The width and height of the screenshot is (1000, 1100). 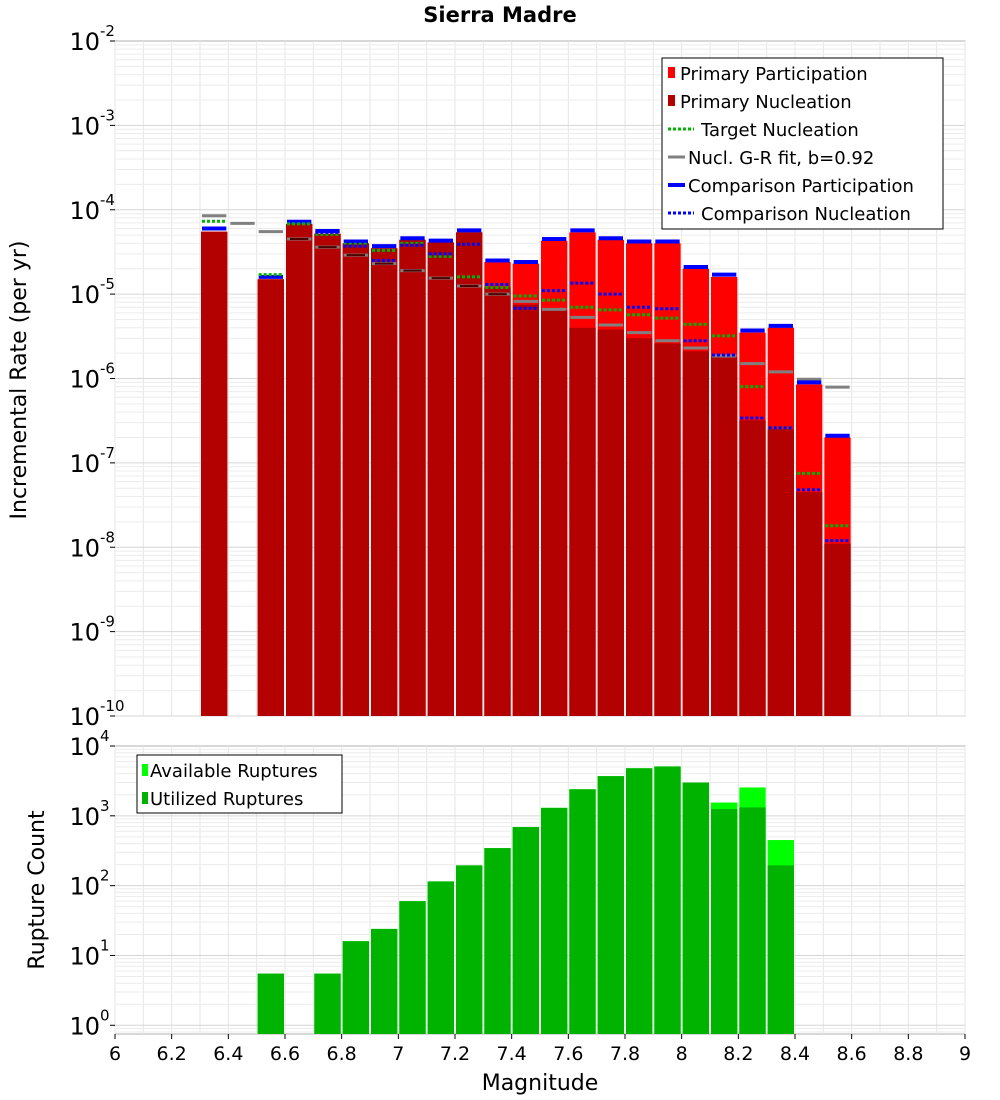 I want to click on x-tick-label: 7, so click(x=398, y=1054).